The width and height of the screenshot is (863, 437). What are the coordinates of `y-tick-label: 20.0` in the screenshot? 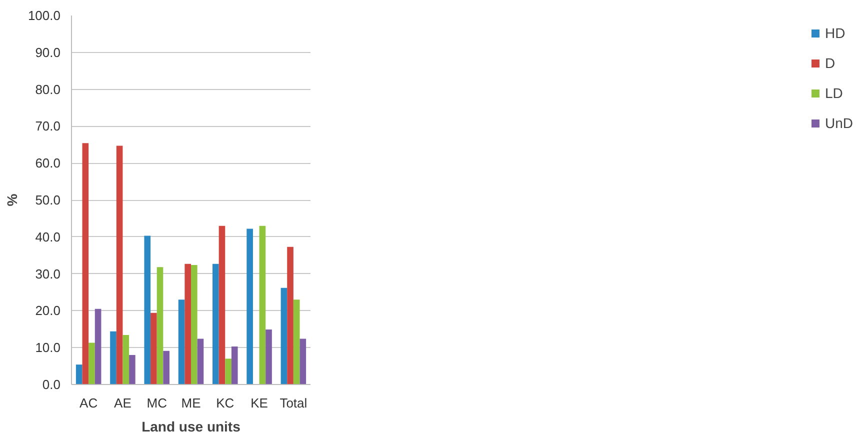 It's located at (48, 310).